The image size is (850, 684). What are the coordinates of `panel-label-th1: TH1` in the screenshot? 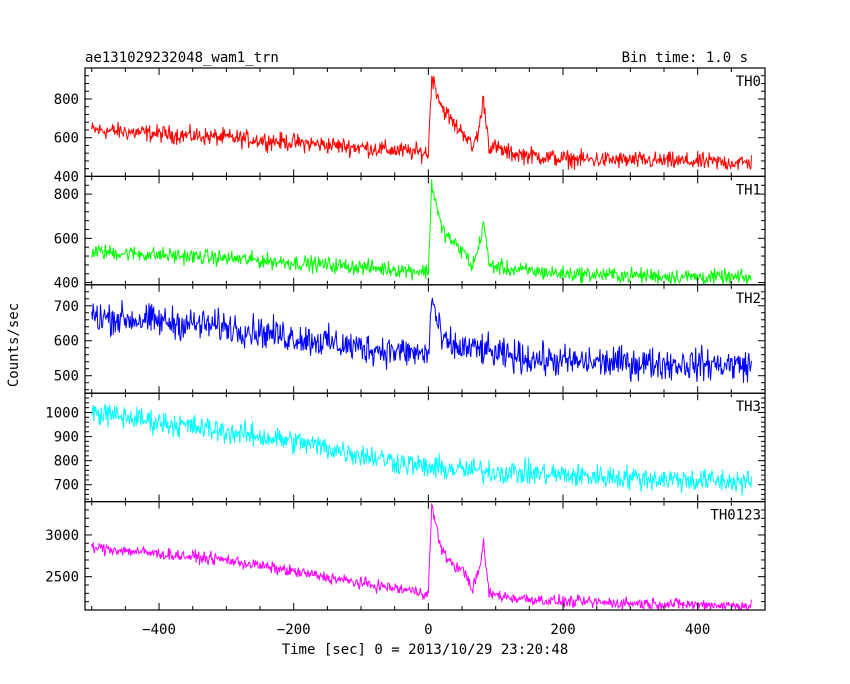 It's located at (748, 190).